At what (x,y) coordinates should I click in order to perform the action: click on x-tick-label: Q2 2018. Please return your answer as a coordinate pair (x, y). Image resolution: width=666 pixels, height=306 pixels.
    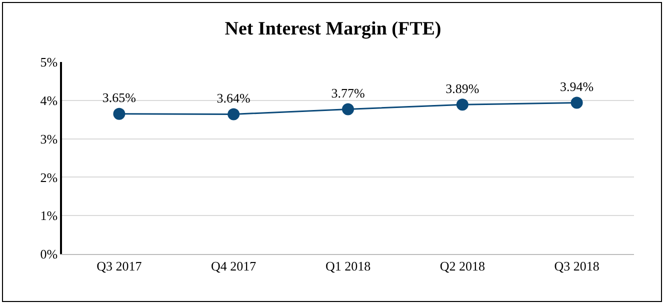
    Looking at the image, I should click on (462, 266).